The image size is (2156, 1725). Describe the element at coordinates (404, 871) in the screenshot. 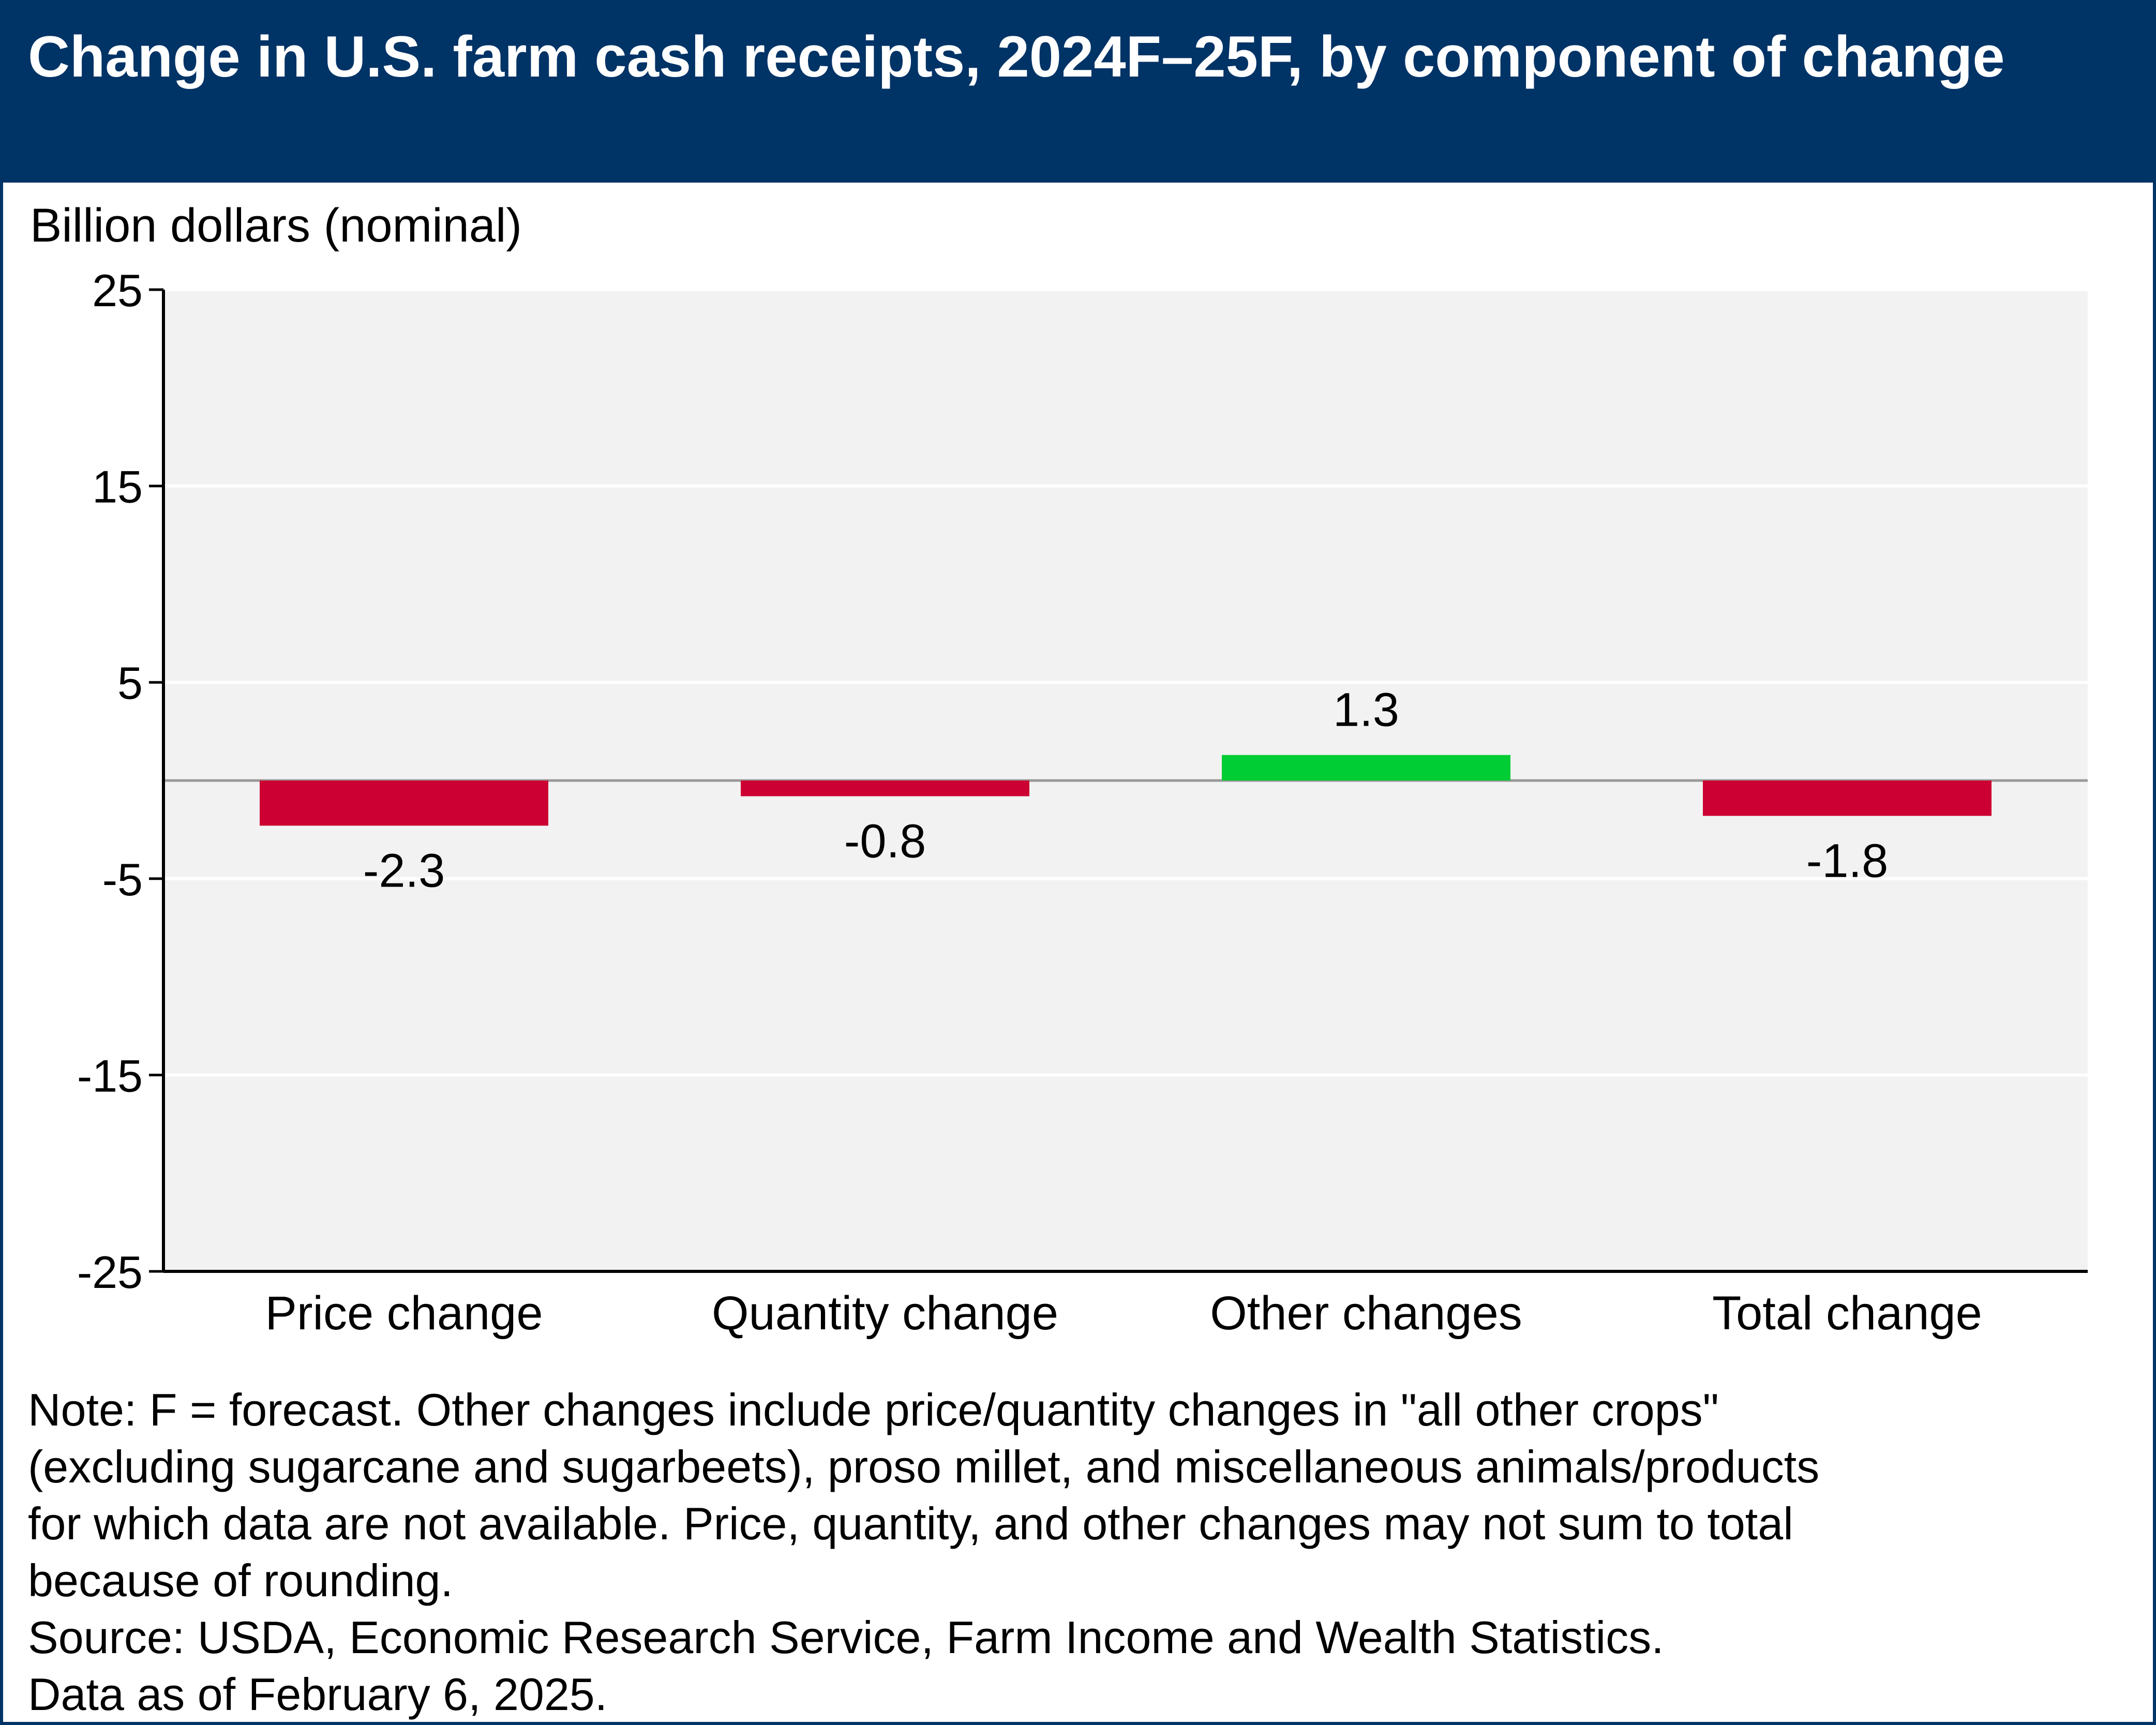

I see `data-label: -2.3` at that location.